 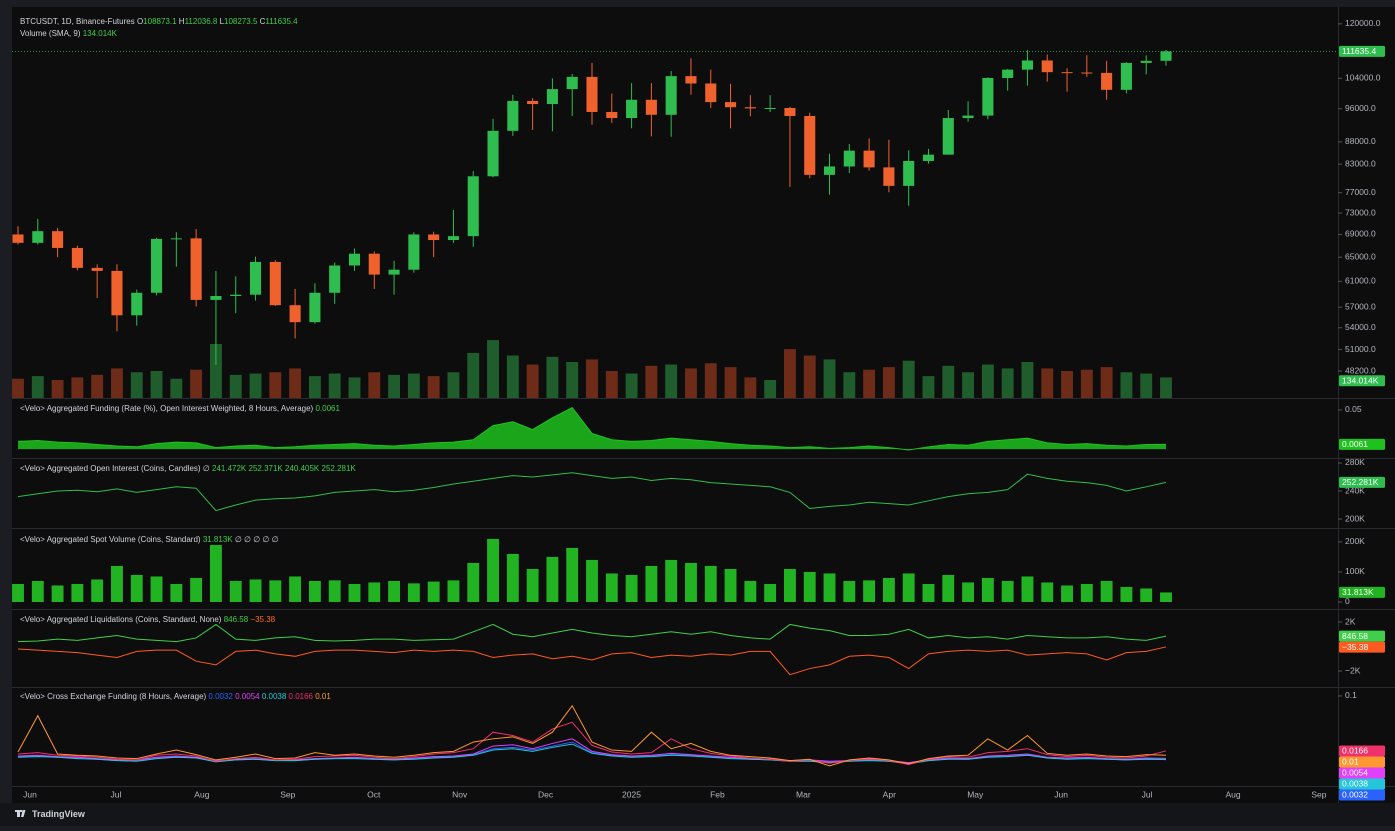 What do you see at coordinates (1360, 212) in the screenshot?
I see `y-tick-label: 73000.0` at bounding box center [1360, 212].